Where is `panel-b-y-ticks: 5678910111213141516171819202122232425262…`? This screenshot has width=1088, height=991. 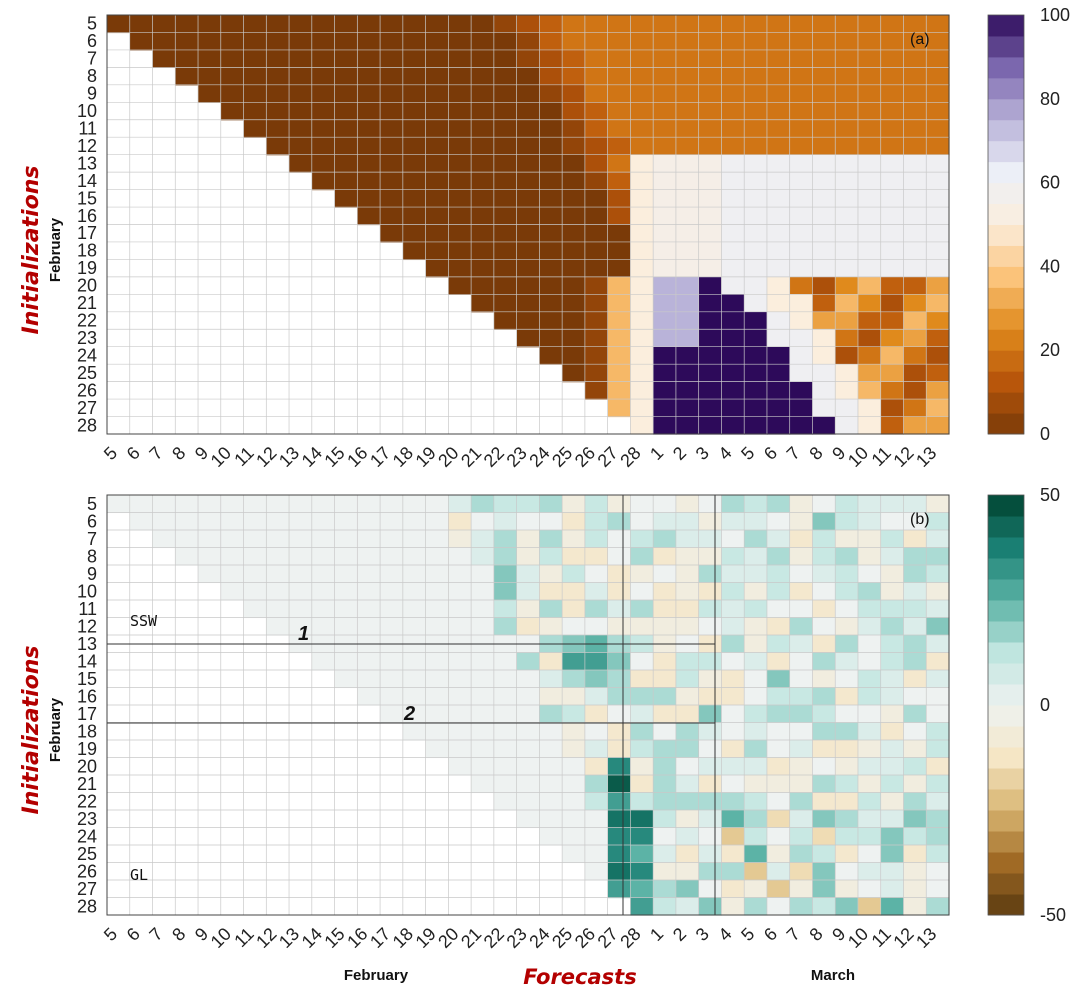 panel-b-y-ticks: 5678910111213141516171819202122232425262… is located at coordinates (87, 705).